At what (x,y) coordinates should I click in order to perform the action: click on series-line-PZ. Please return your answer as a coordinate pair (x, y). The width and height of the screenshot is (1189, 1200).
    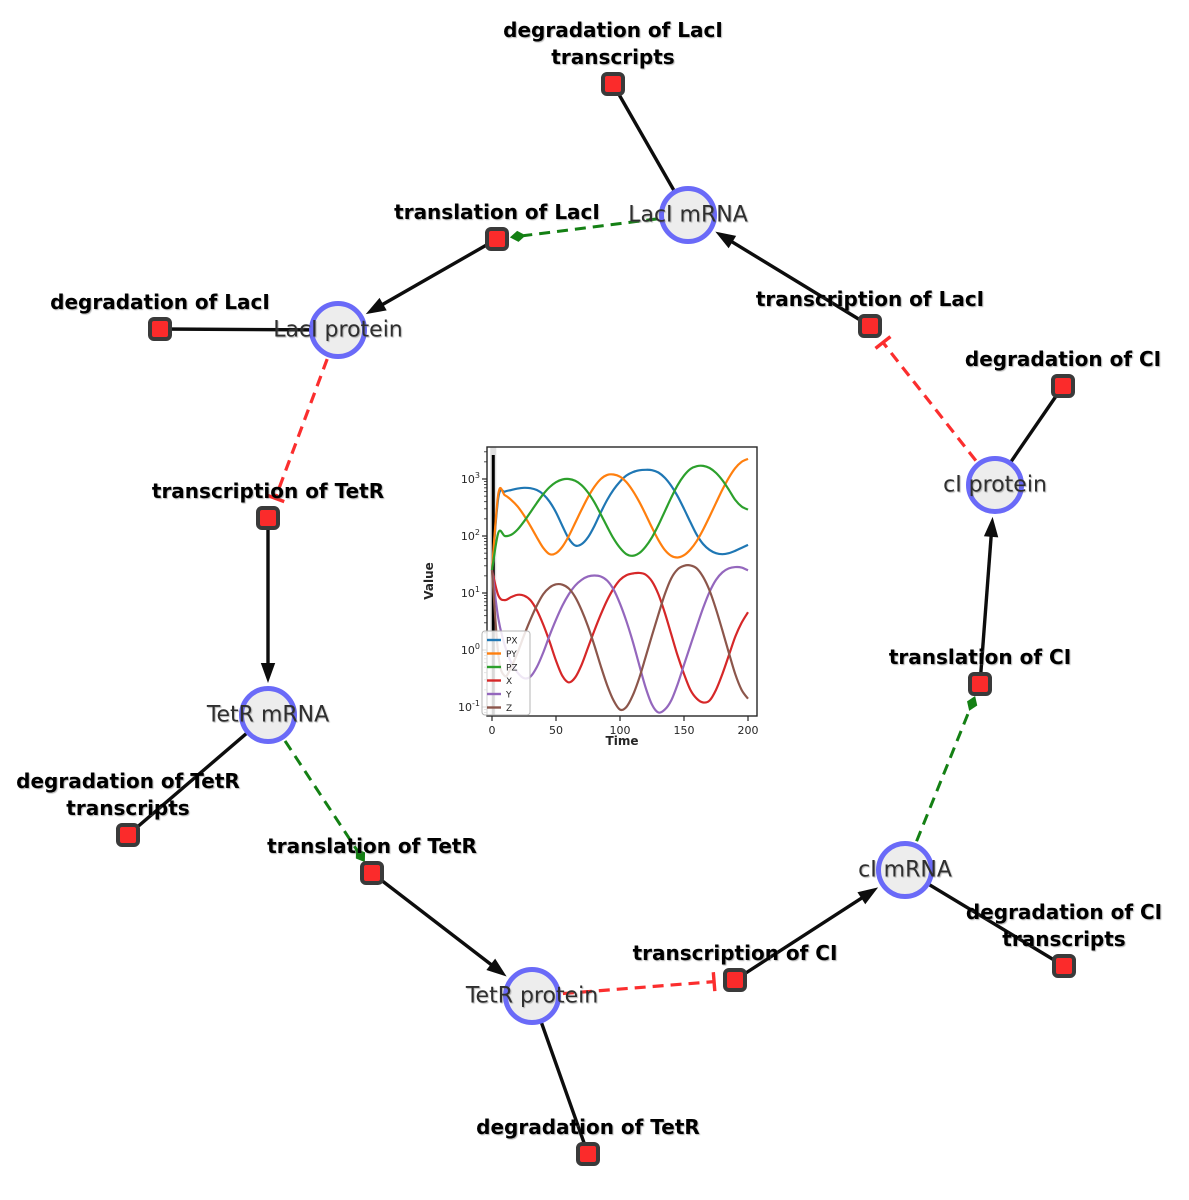
    Looking at the image, I should click on (619, 517).